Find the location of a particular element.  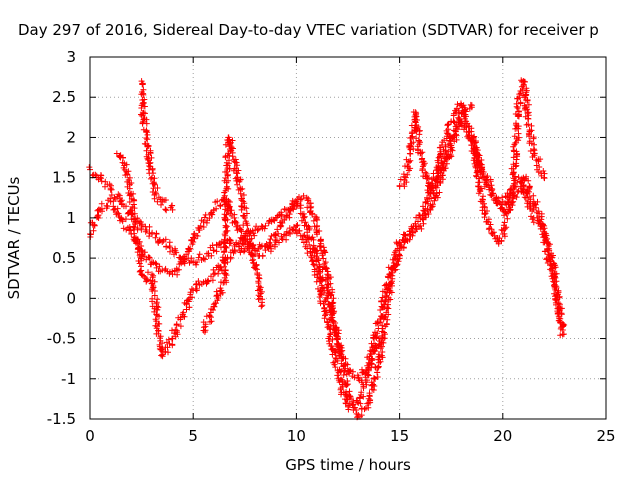

y-tick-label: -1 is located at coordinates (68, 379).